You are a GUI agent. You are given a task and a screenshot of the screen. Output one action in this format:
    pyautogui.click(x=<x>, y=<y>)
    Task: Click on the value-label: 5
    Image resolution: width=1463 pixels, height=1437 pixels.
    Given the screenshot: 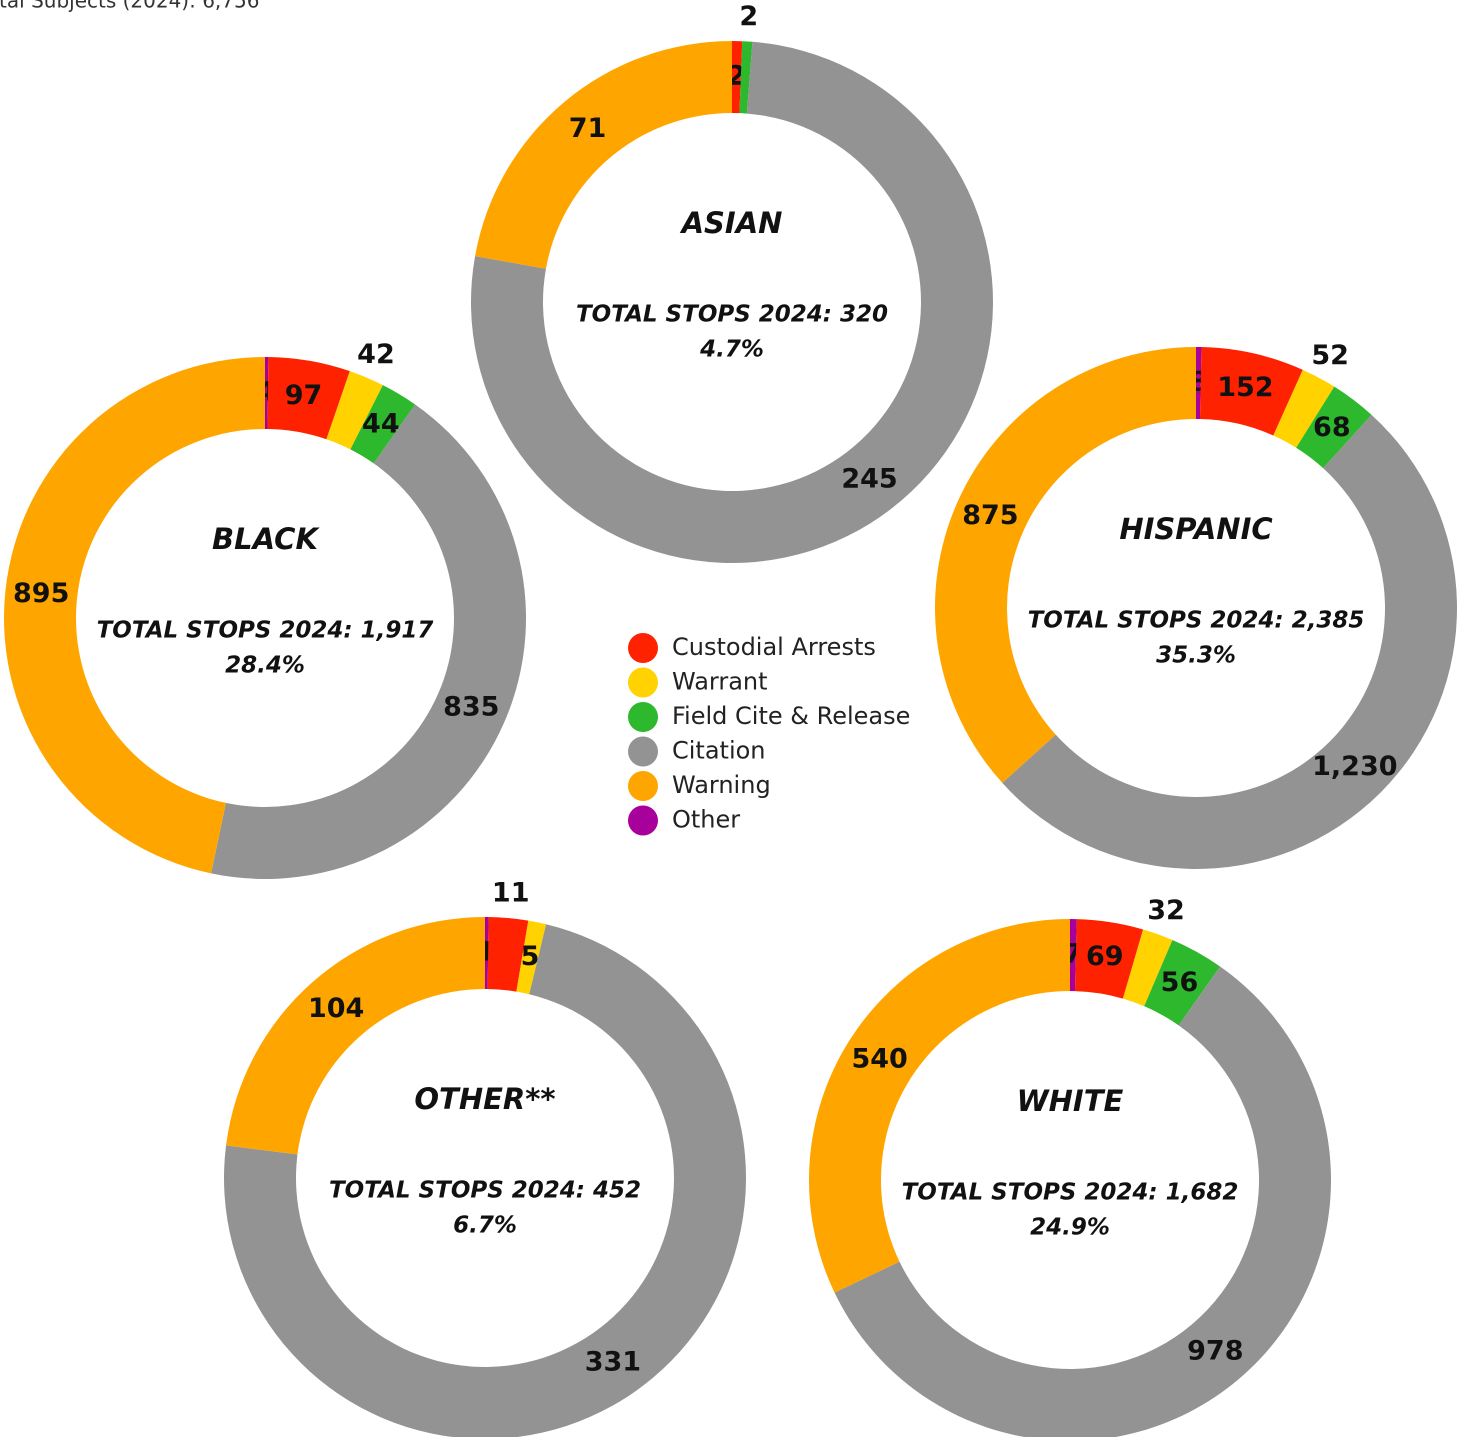 What is the action you would take?
    pyautogui.click(x=530, y=956)
    